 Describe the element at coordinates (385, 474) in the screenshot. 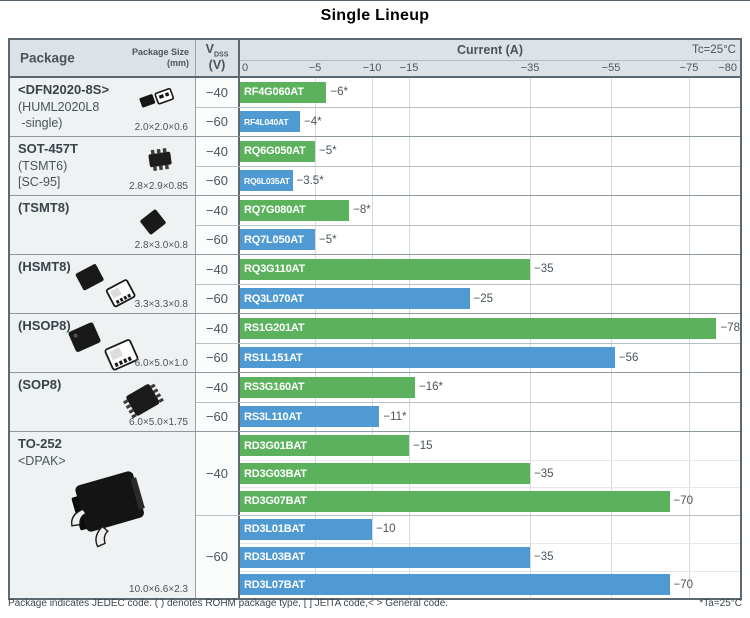

I see `current-bar: RD3G03BAT` at that location.